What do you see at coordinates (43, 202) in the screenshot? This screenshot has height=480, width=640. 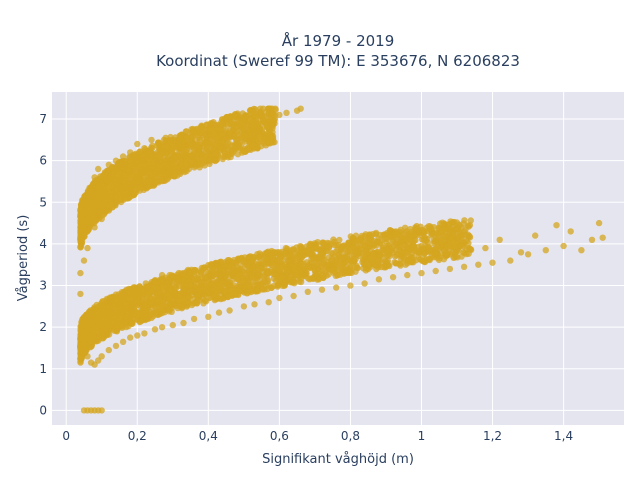 I see `y-tick-label: 5` at bounding box center [43, 202].